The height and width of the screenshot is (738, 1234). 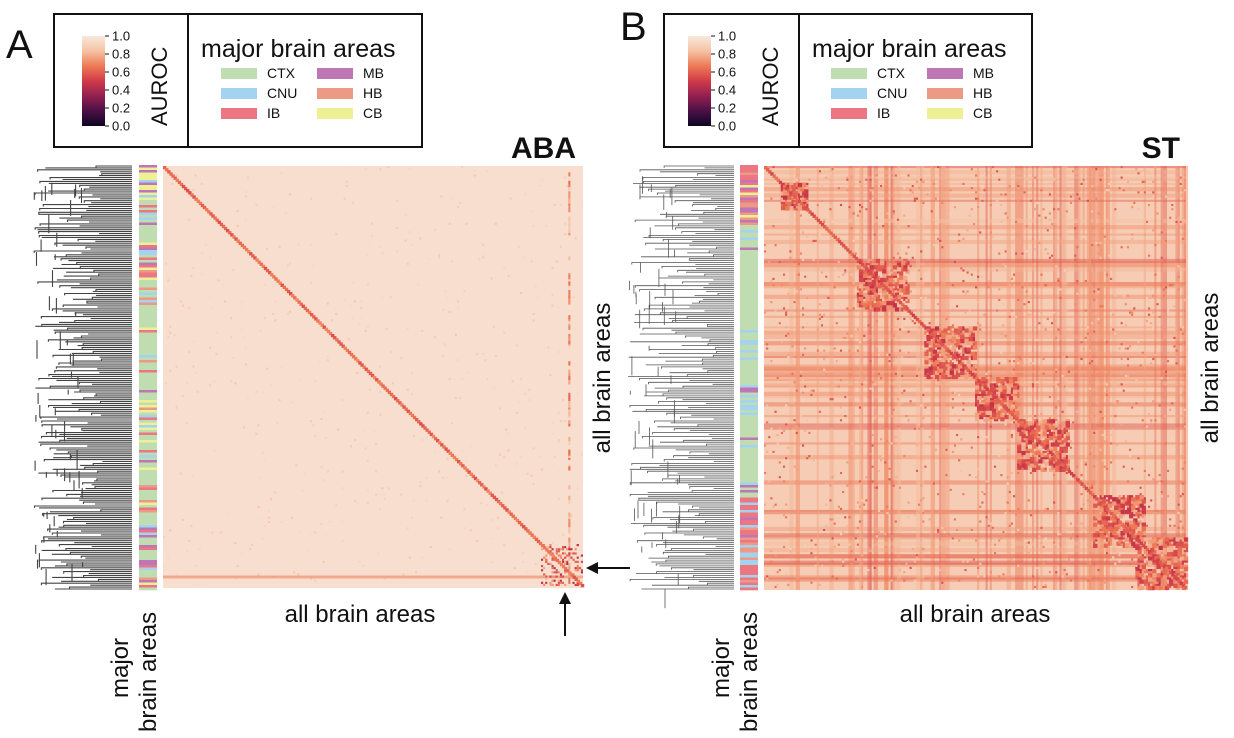 I want to click on colorbar-tick-label: 0.4, so click(x=727, y=90).